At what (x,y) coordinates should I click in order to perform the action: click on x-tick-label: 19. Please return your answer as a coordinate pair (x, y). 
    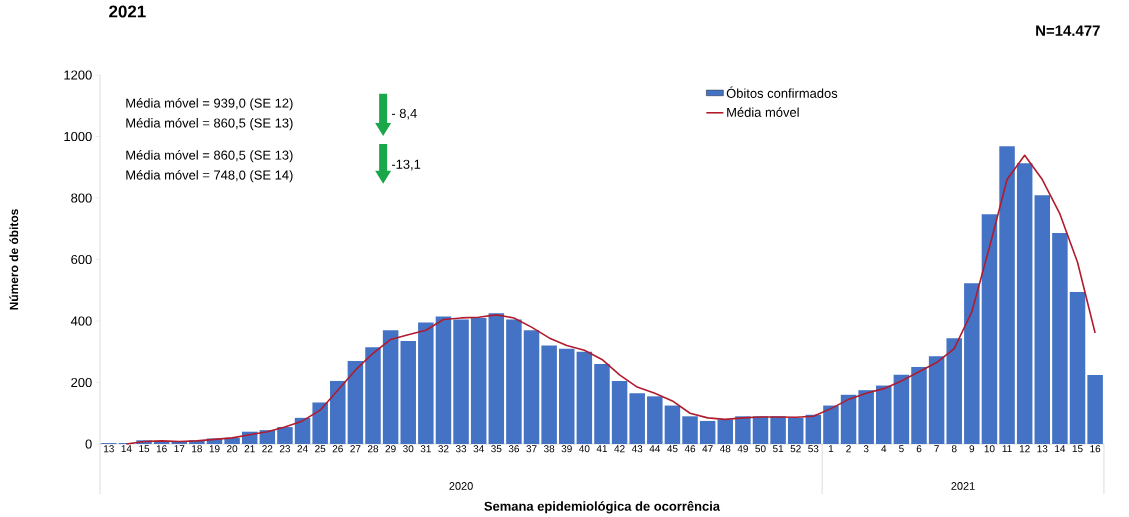
    Looking at the image, I should click on (214, 449).